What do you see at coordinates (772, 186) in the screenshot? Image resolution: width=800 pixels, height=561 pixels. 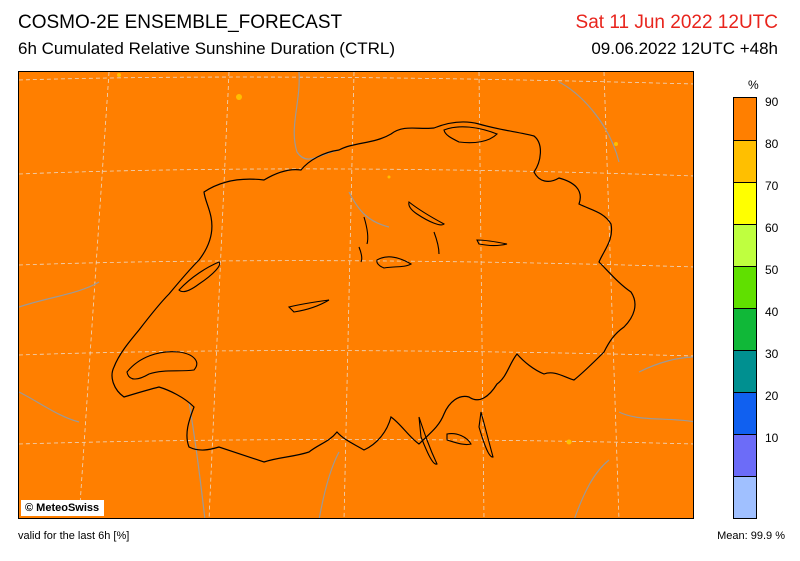 I see `legend-tick-label: 70` at bounding box center [772, 186].